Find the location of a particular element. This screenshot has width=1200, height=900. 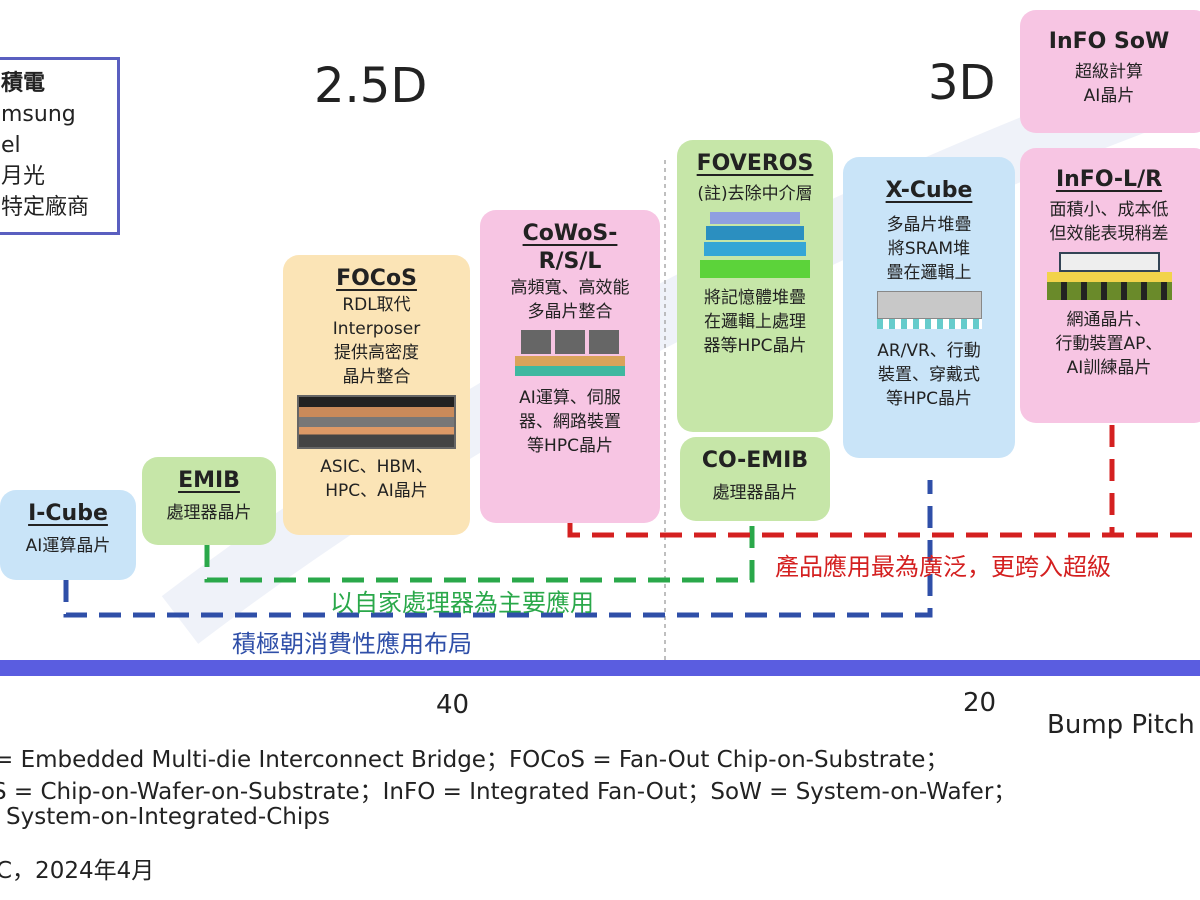

box-text: 晶片整合 is located at coordinates (376, 377).